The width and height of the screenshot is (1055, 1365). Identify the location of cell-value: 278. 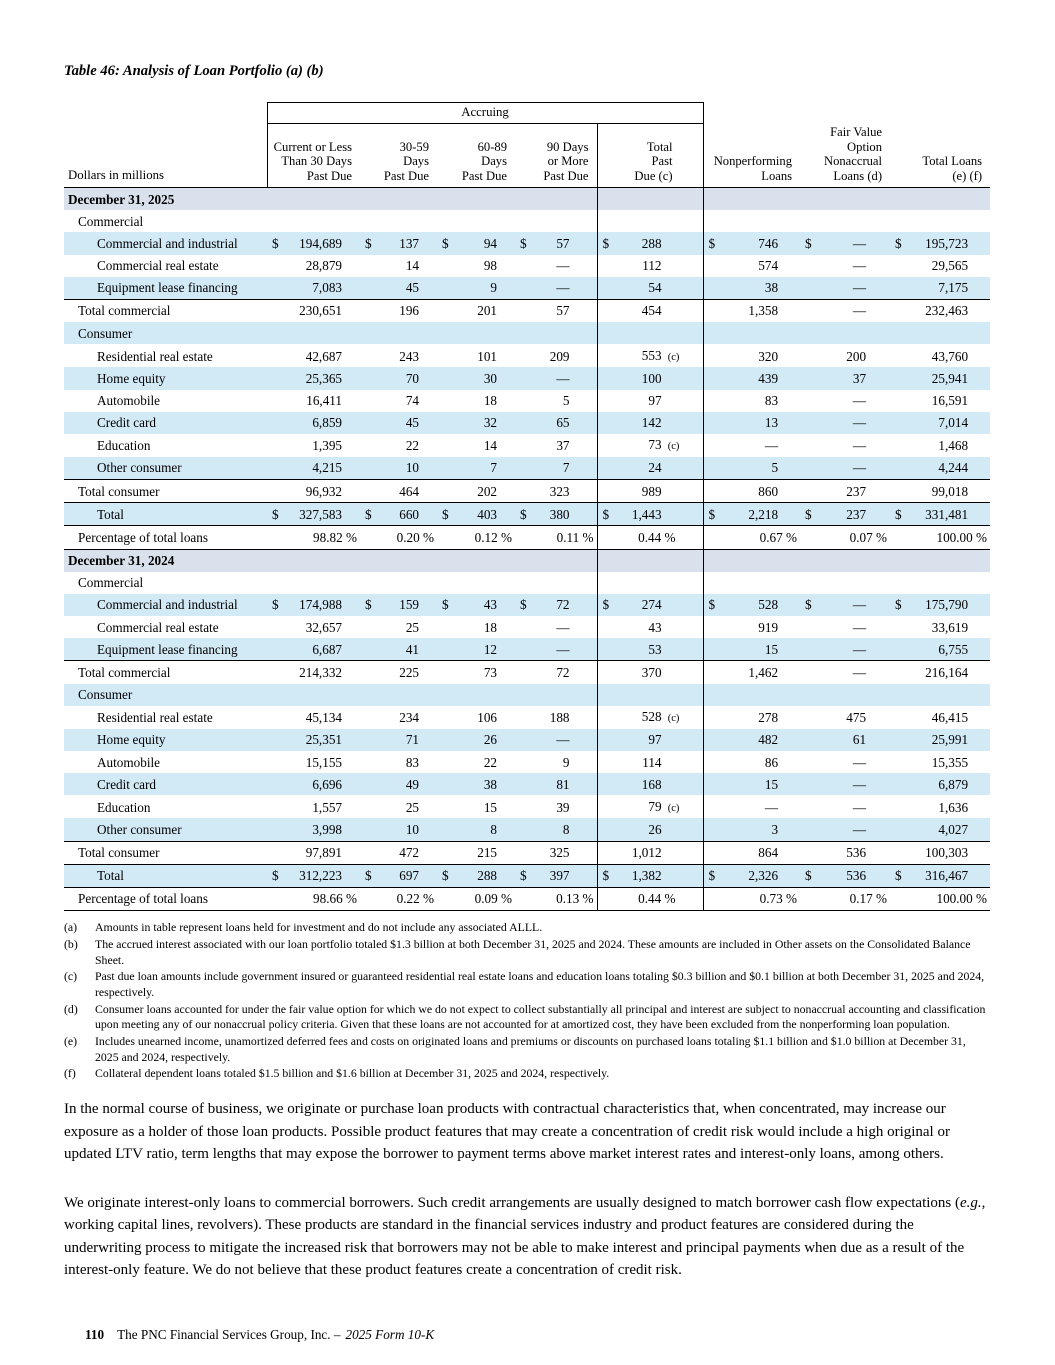
(768, 718).